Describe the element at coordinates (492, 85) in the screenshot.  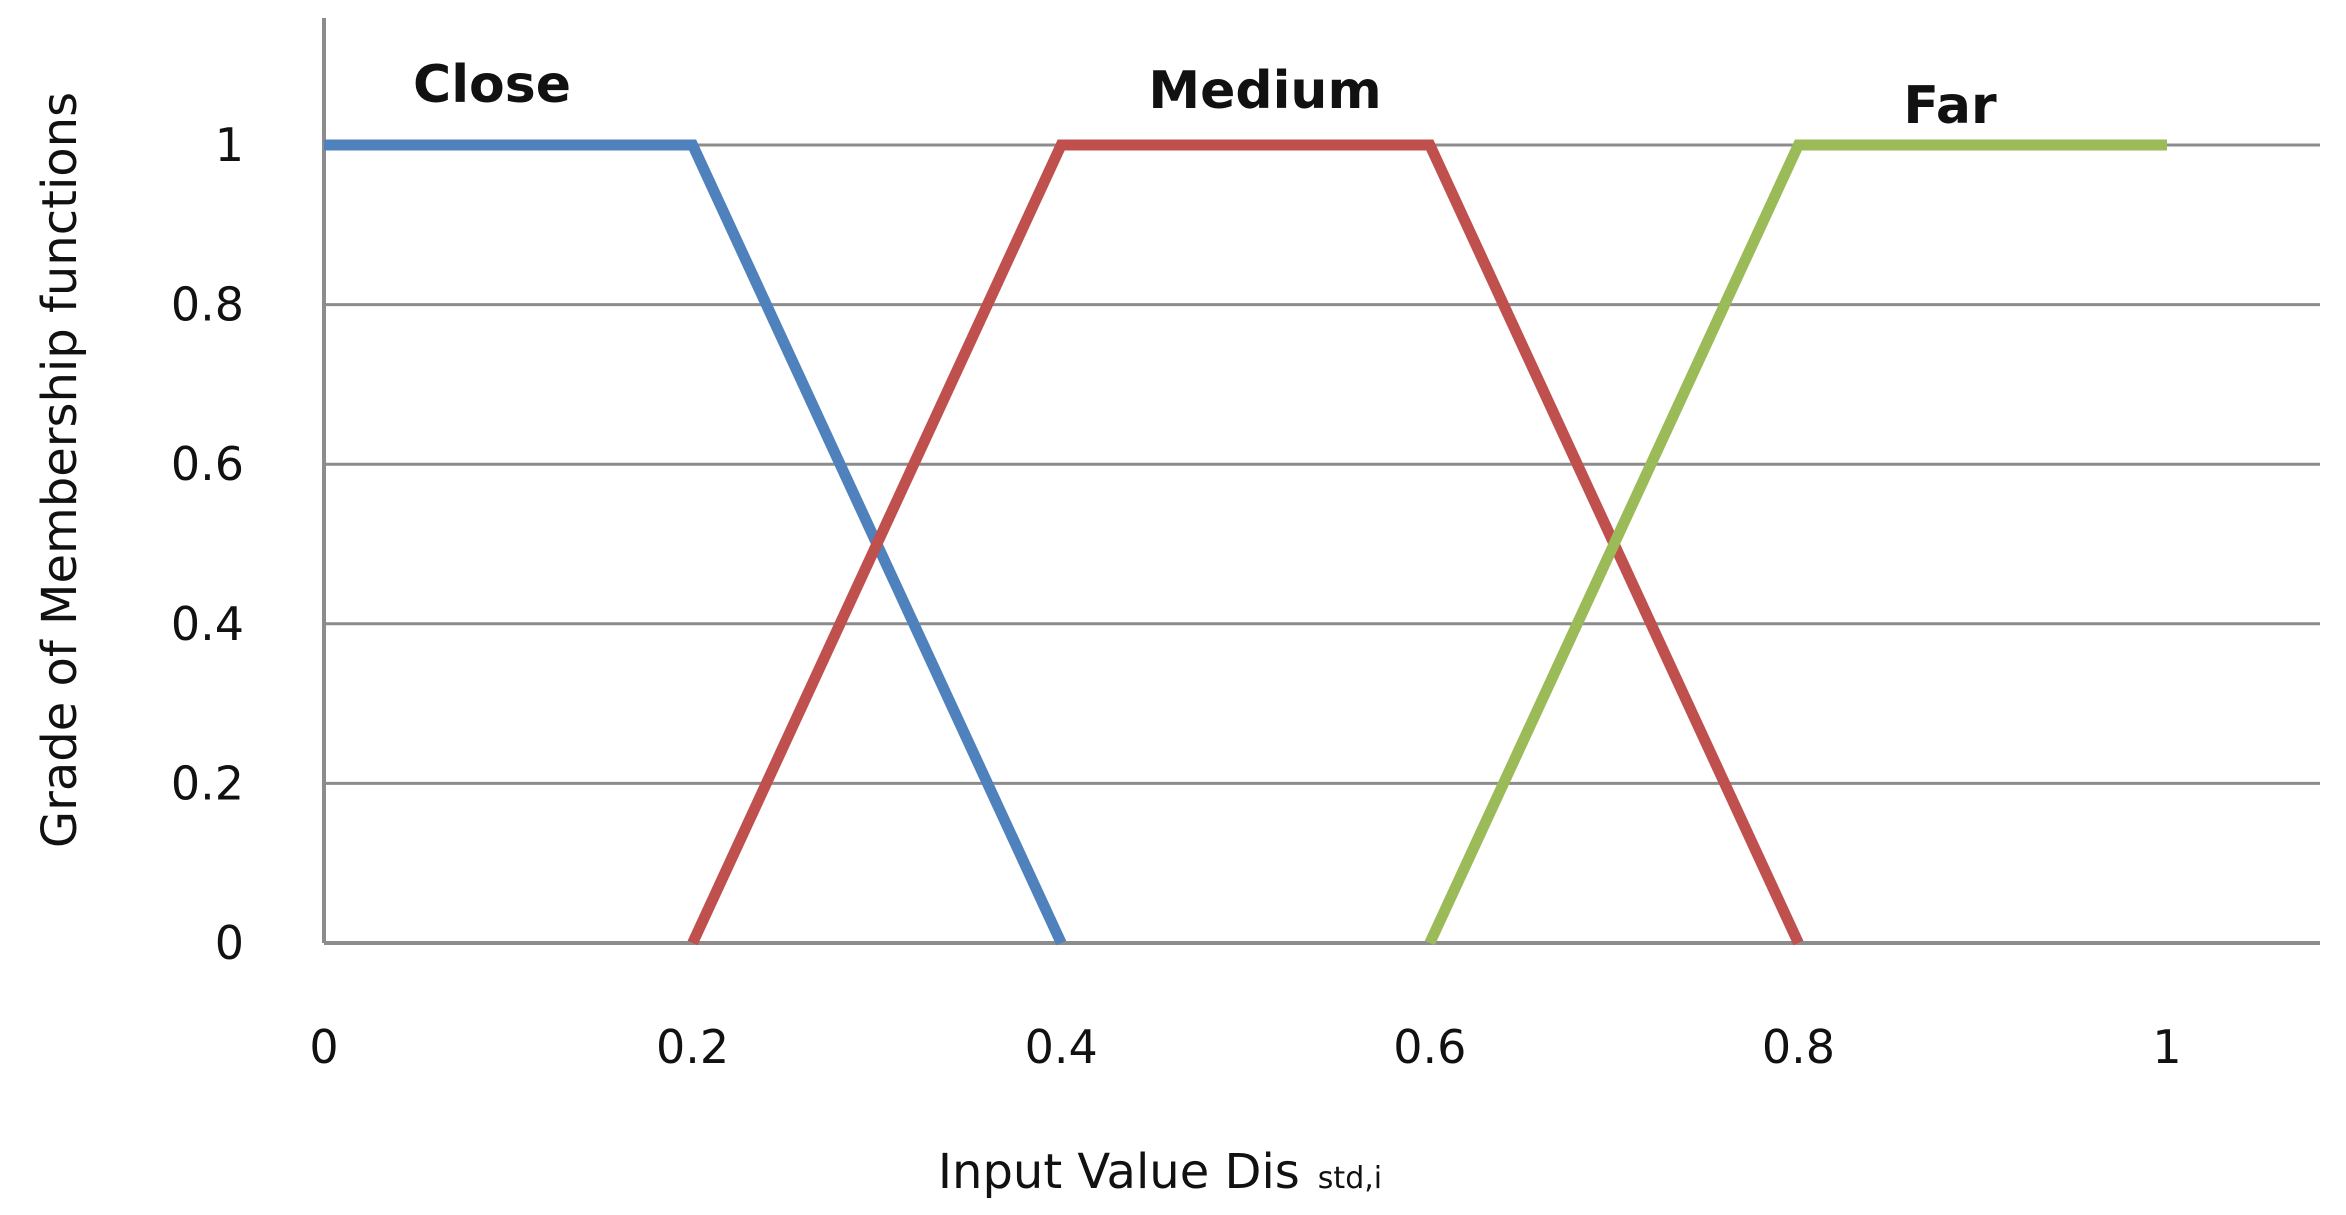
I see `series-label-close: Close` at that location.